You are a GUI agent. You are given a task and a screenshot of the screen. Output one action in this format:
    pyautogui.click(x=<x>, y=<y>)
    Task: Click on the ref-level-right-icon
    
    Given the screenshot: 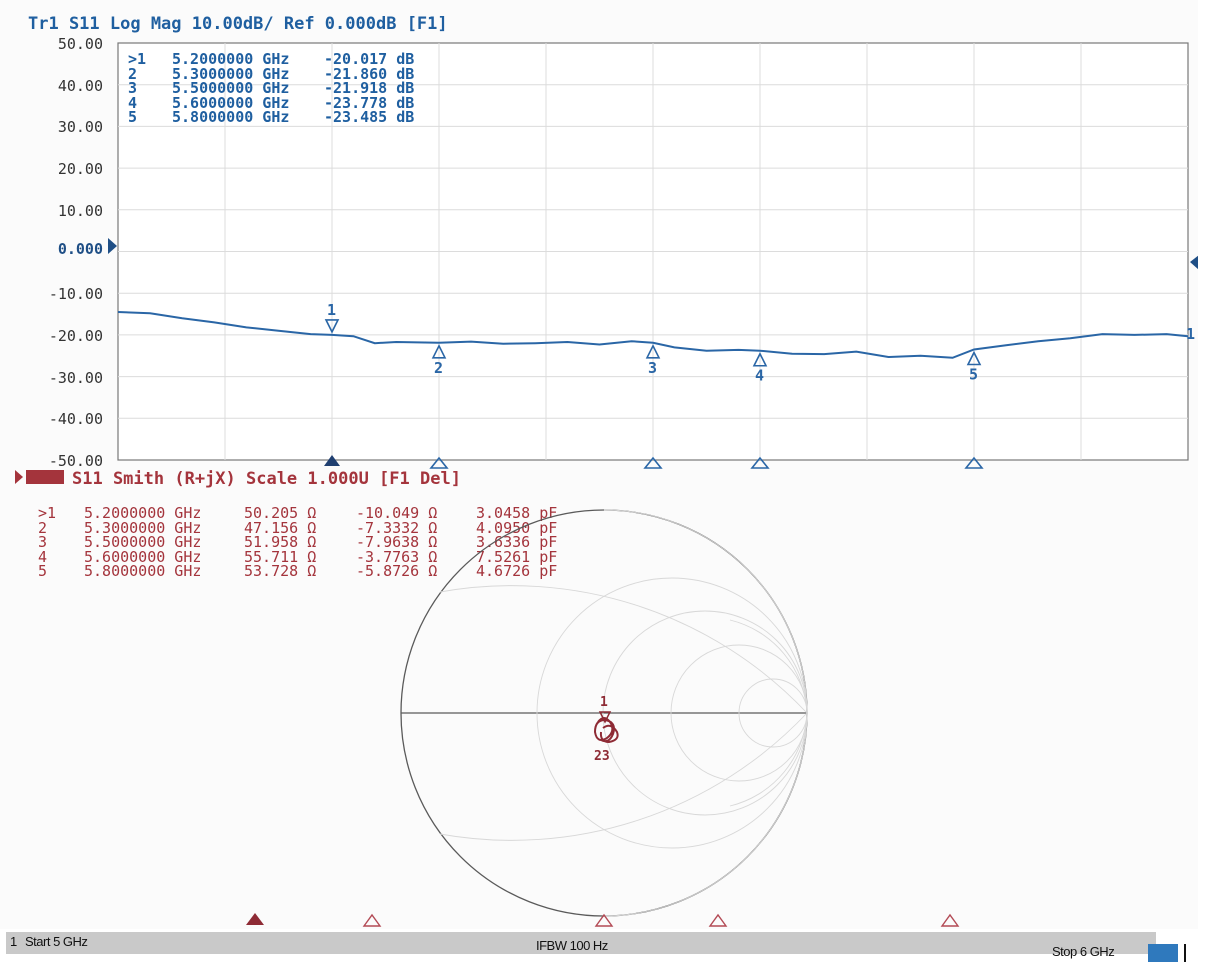 What is the action you would take?
    pyautogui.click(x=1194, y=262)
    